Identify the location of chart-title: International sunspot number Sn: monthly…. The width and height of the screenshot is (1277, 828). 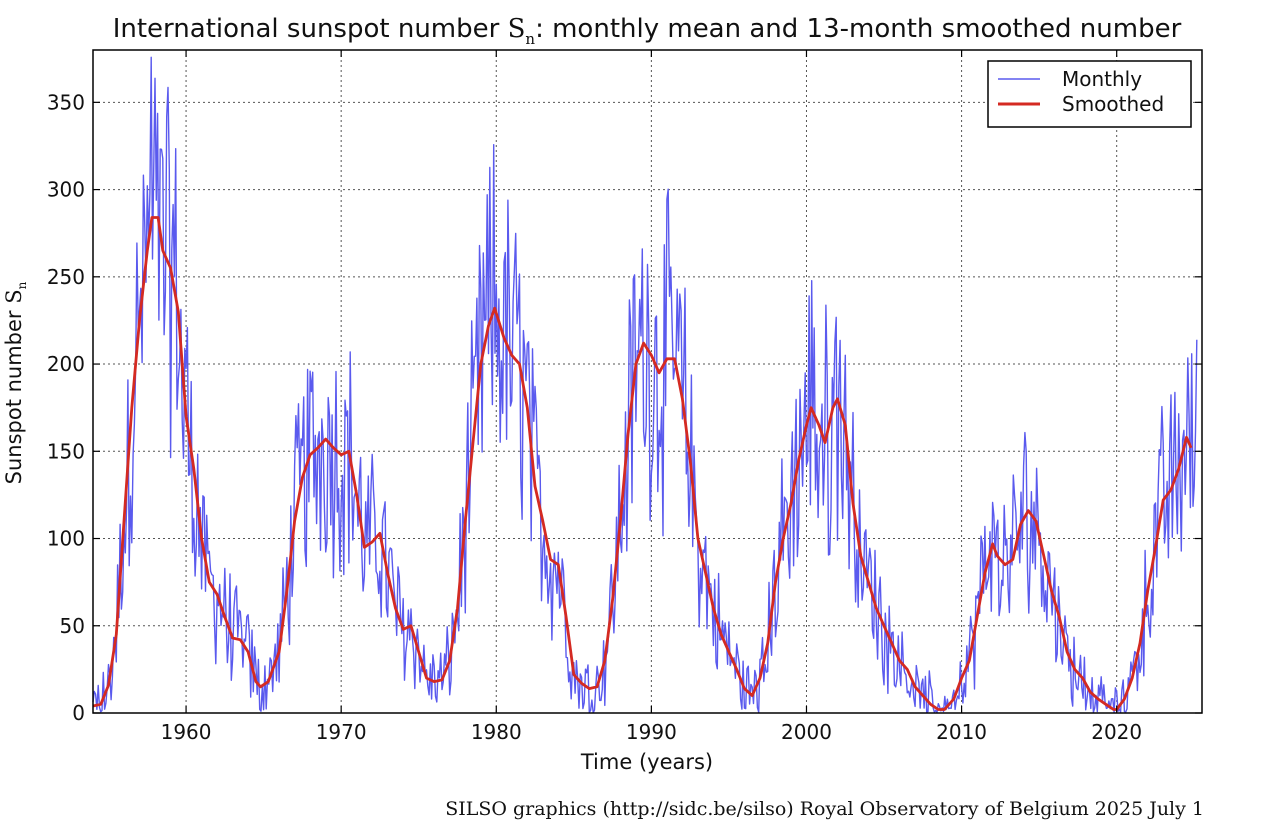
(647, 31).